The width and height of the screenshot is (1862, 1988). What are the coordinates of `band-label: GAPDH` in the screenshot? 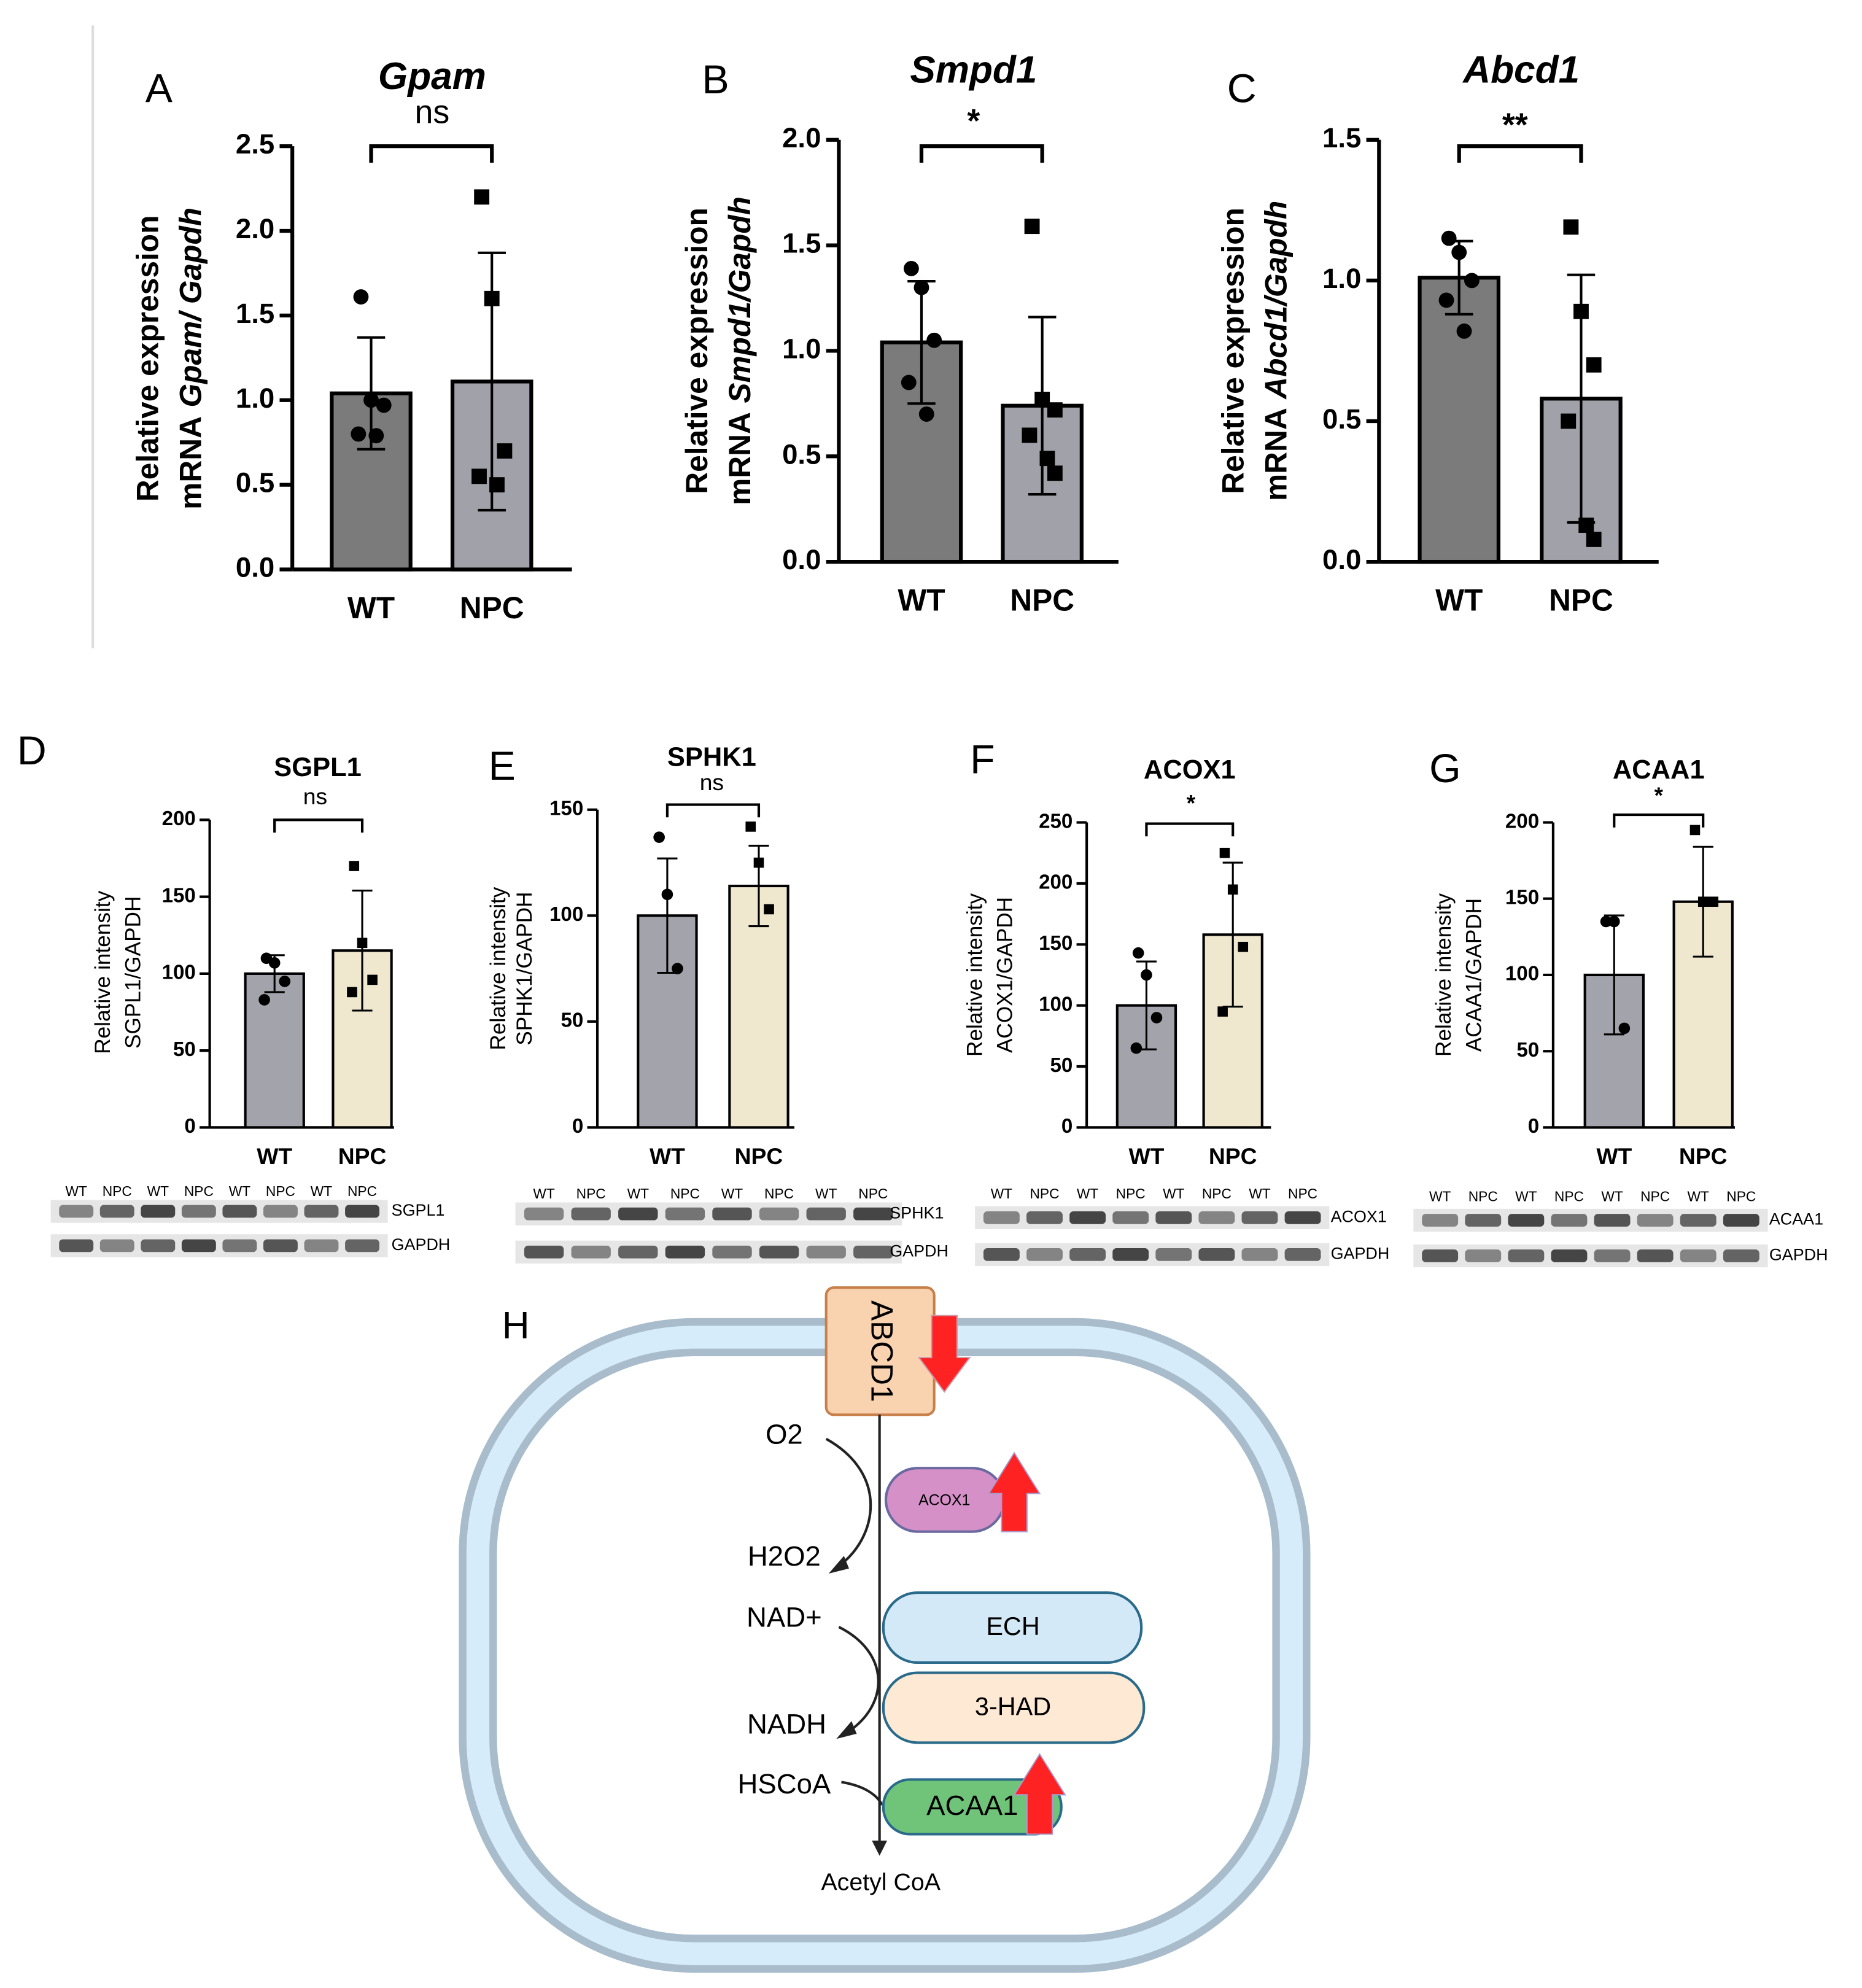 It's located at (421, 1244).